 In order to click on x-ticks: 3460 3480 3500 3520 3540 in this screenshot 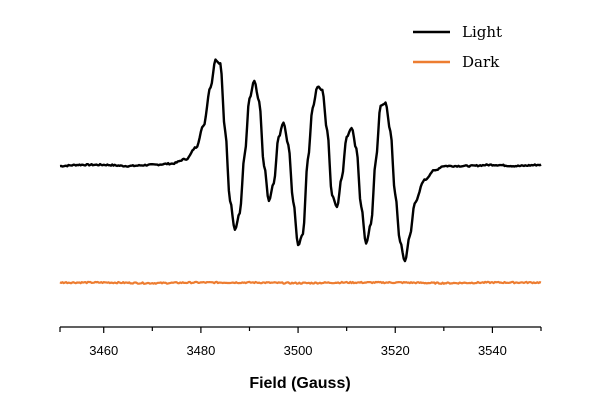, I will do `click(300, 342)`.